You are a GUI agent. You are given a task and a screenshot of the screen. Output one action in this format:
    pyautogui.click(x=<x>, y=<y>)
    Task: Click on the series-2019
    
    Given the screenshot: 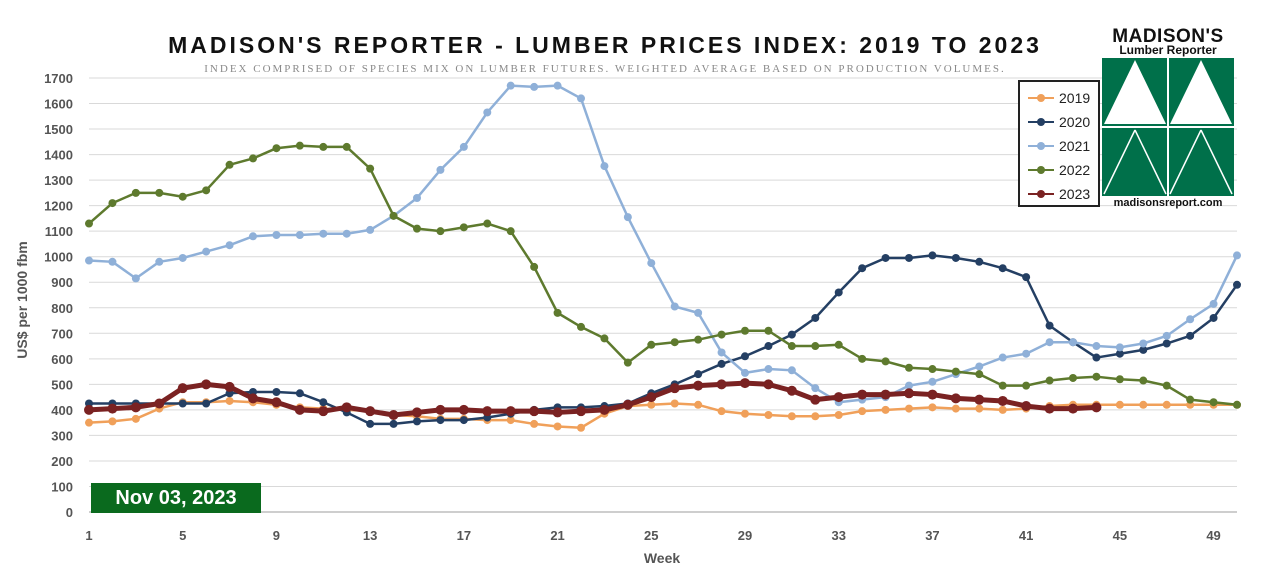 What is the action you would take?
    pyautogui.click(x=663, y=414)
    